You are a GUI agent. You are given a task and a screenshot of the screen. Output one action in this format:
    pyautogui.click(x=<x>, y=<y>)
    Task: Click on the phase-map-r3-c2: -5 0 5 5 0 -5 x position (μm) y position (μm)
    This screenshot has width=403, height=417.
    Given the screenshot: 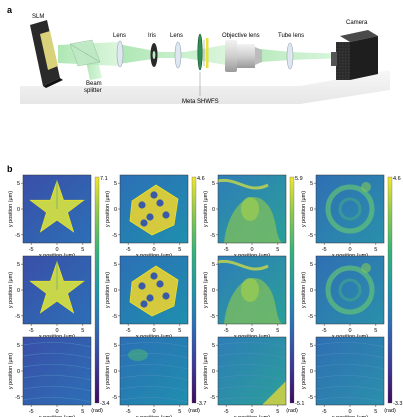 What is the action you would take?
    pyautogui.click(x=147, y=376)
    